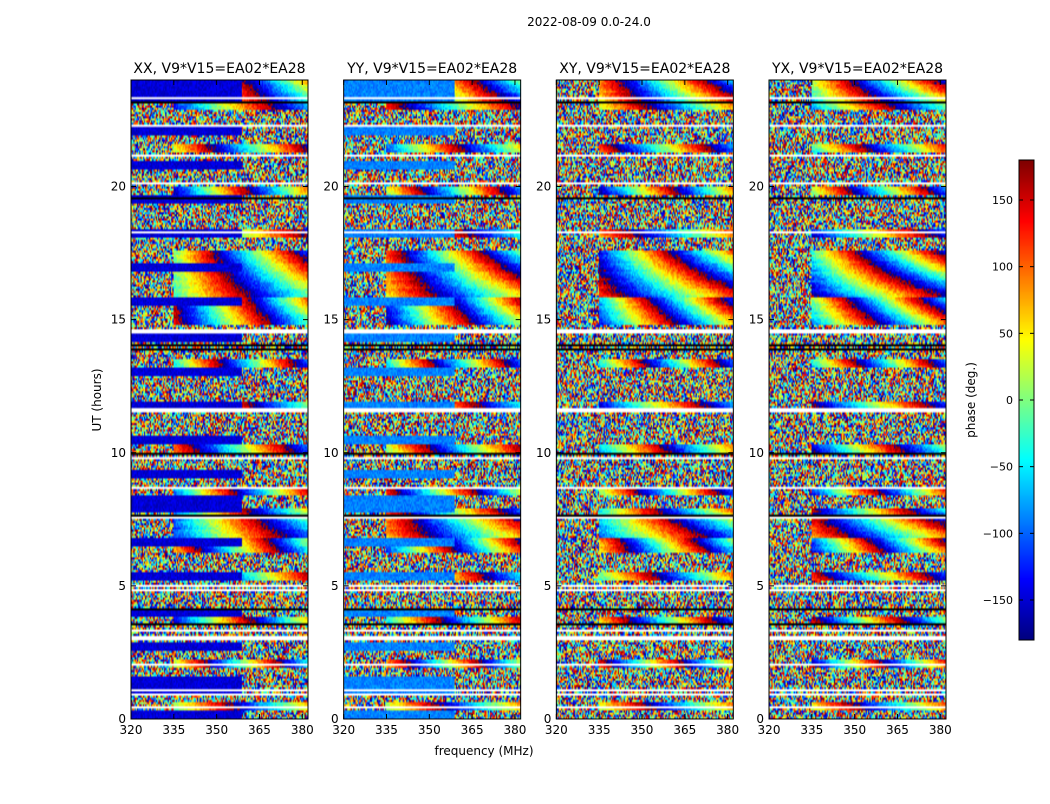  Describe the element at coordinates (857, 69) in the screenshot. I see `panel-title: YX, V9*V15=EA02*EA28` at that location.